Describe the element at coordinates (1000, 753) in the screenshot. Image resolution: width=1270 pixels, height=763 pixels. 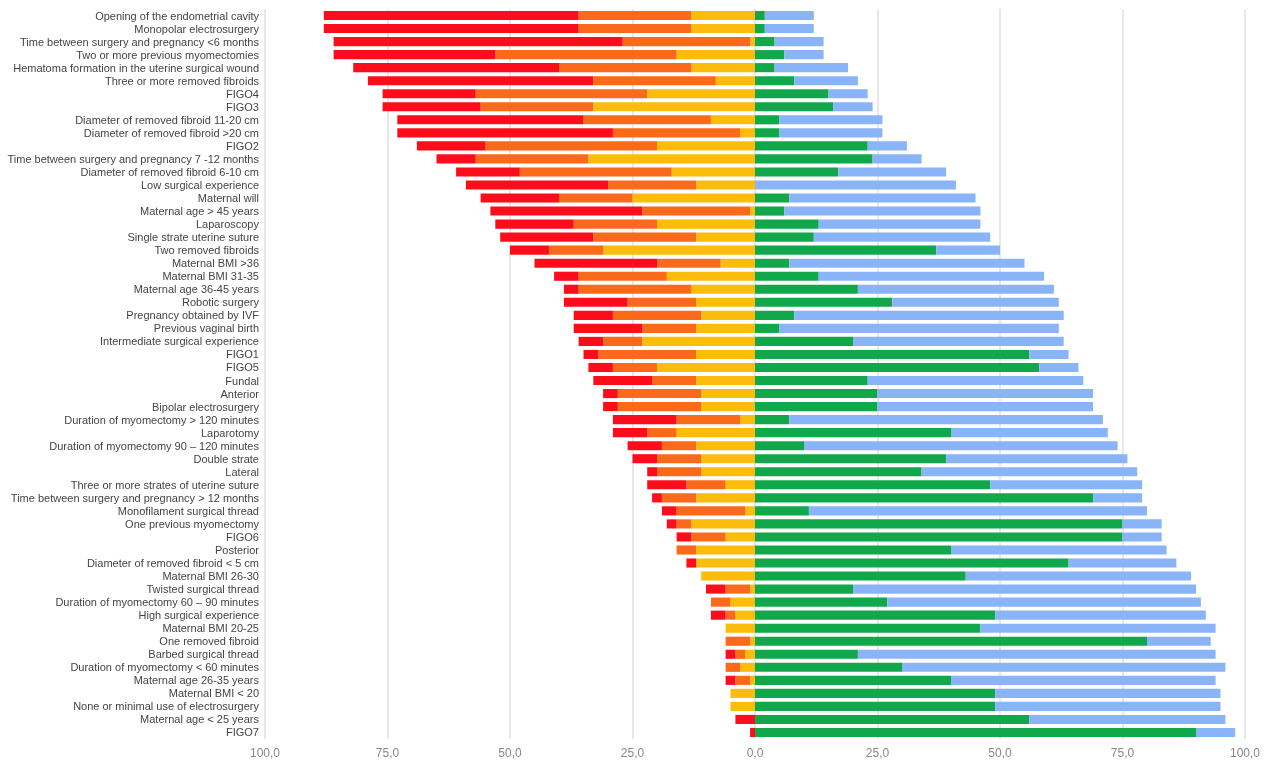
I see `x-tick-label: 50,0` at that location.